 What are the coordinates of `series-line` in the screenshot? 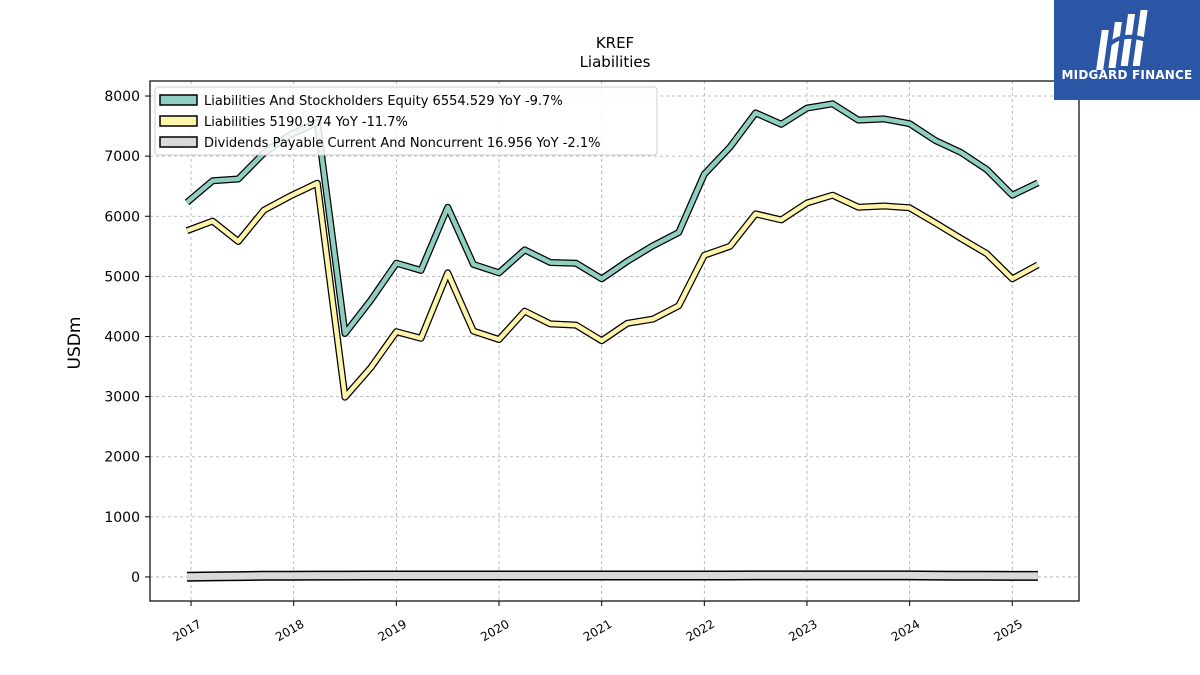 It's located at (612, 576).